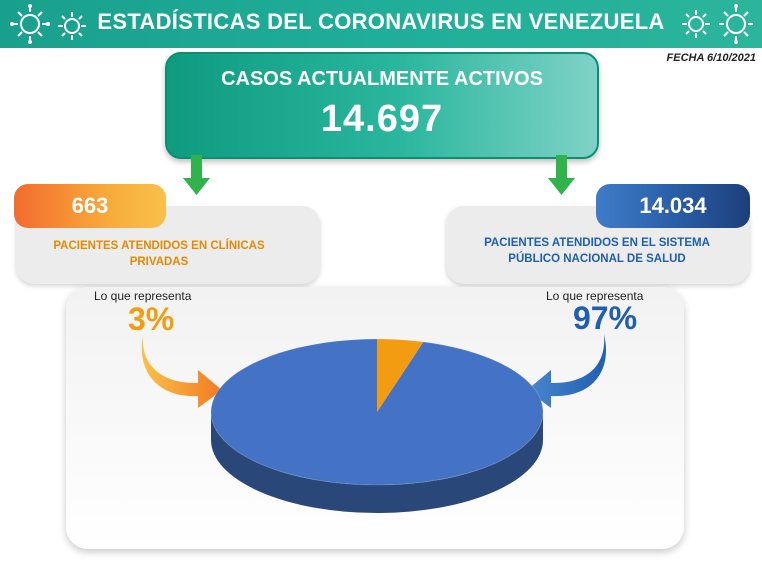  I want to click on active-cases-title: CASOS ACTUALMENTE ACTIVOS, so click(382, 79).